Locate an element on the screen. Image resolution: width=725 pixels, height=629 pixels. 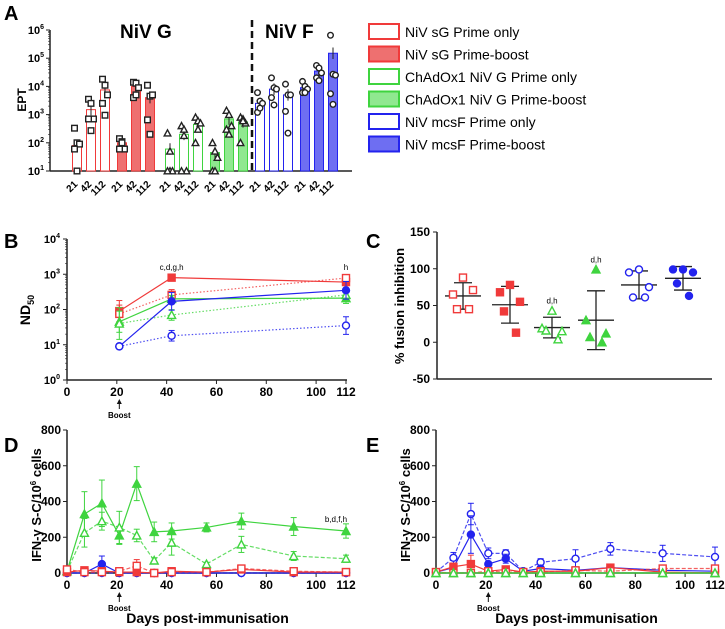
e-xtick-label: 112 is located at coordinates (715, 585).